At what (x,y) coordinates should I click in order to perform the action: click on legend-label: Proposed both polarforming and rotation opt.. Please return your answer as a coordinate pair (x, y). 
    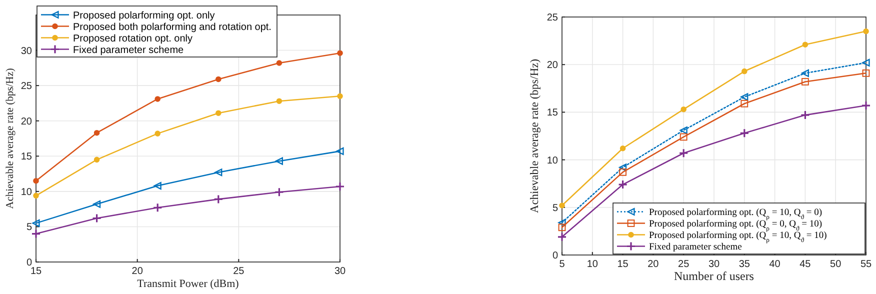
    Looking at the image, I should click on (172, 27).